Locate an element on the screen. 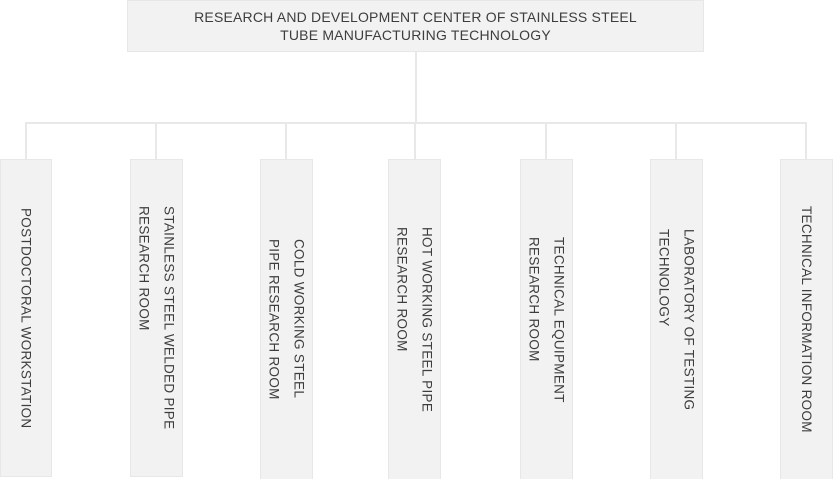 Image resolution: width=835 pixels, height=479 pixels. dept-label: POSTDOCTORAL WORKSTATION is located at coordinates (26, 318).